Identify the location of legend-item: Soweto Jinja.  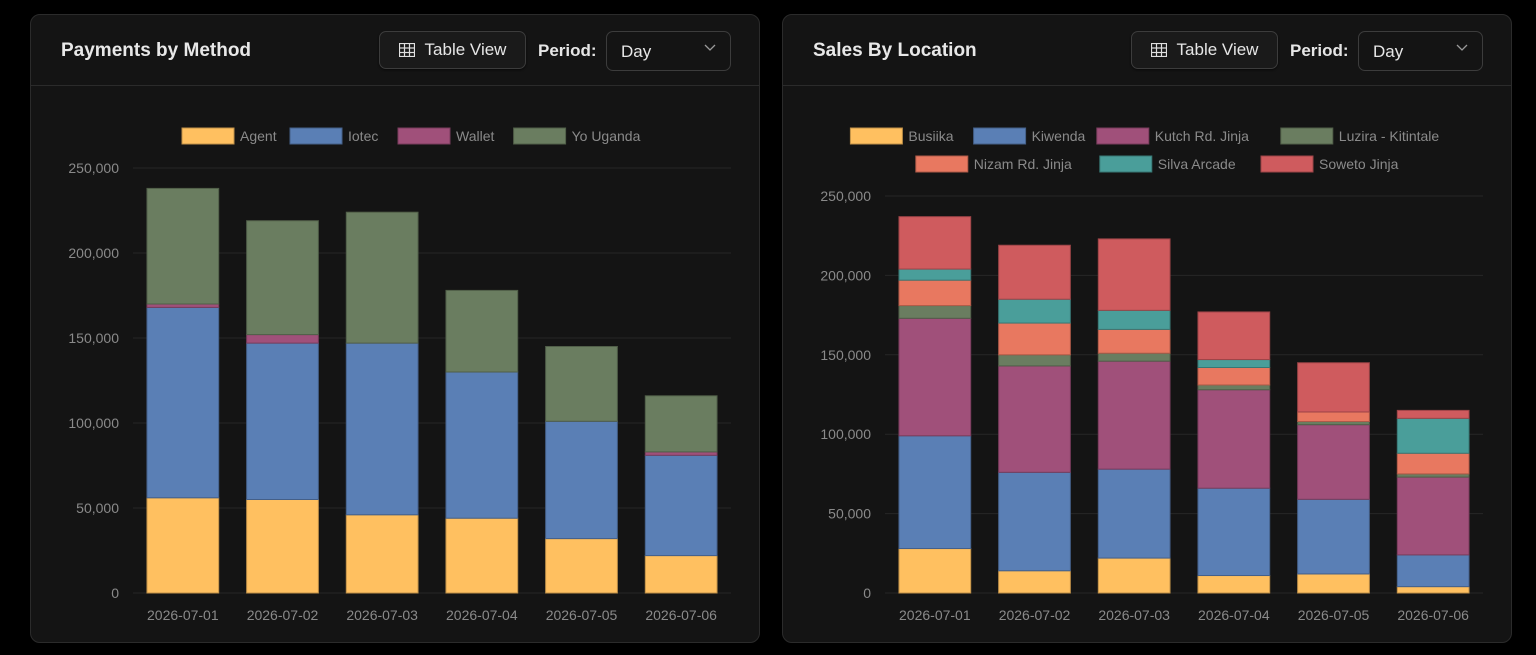
(1329, 164).